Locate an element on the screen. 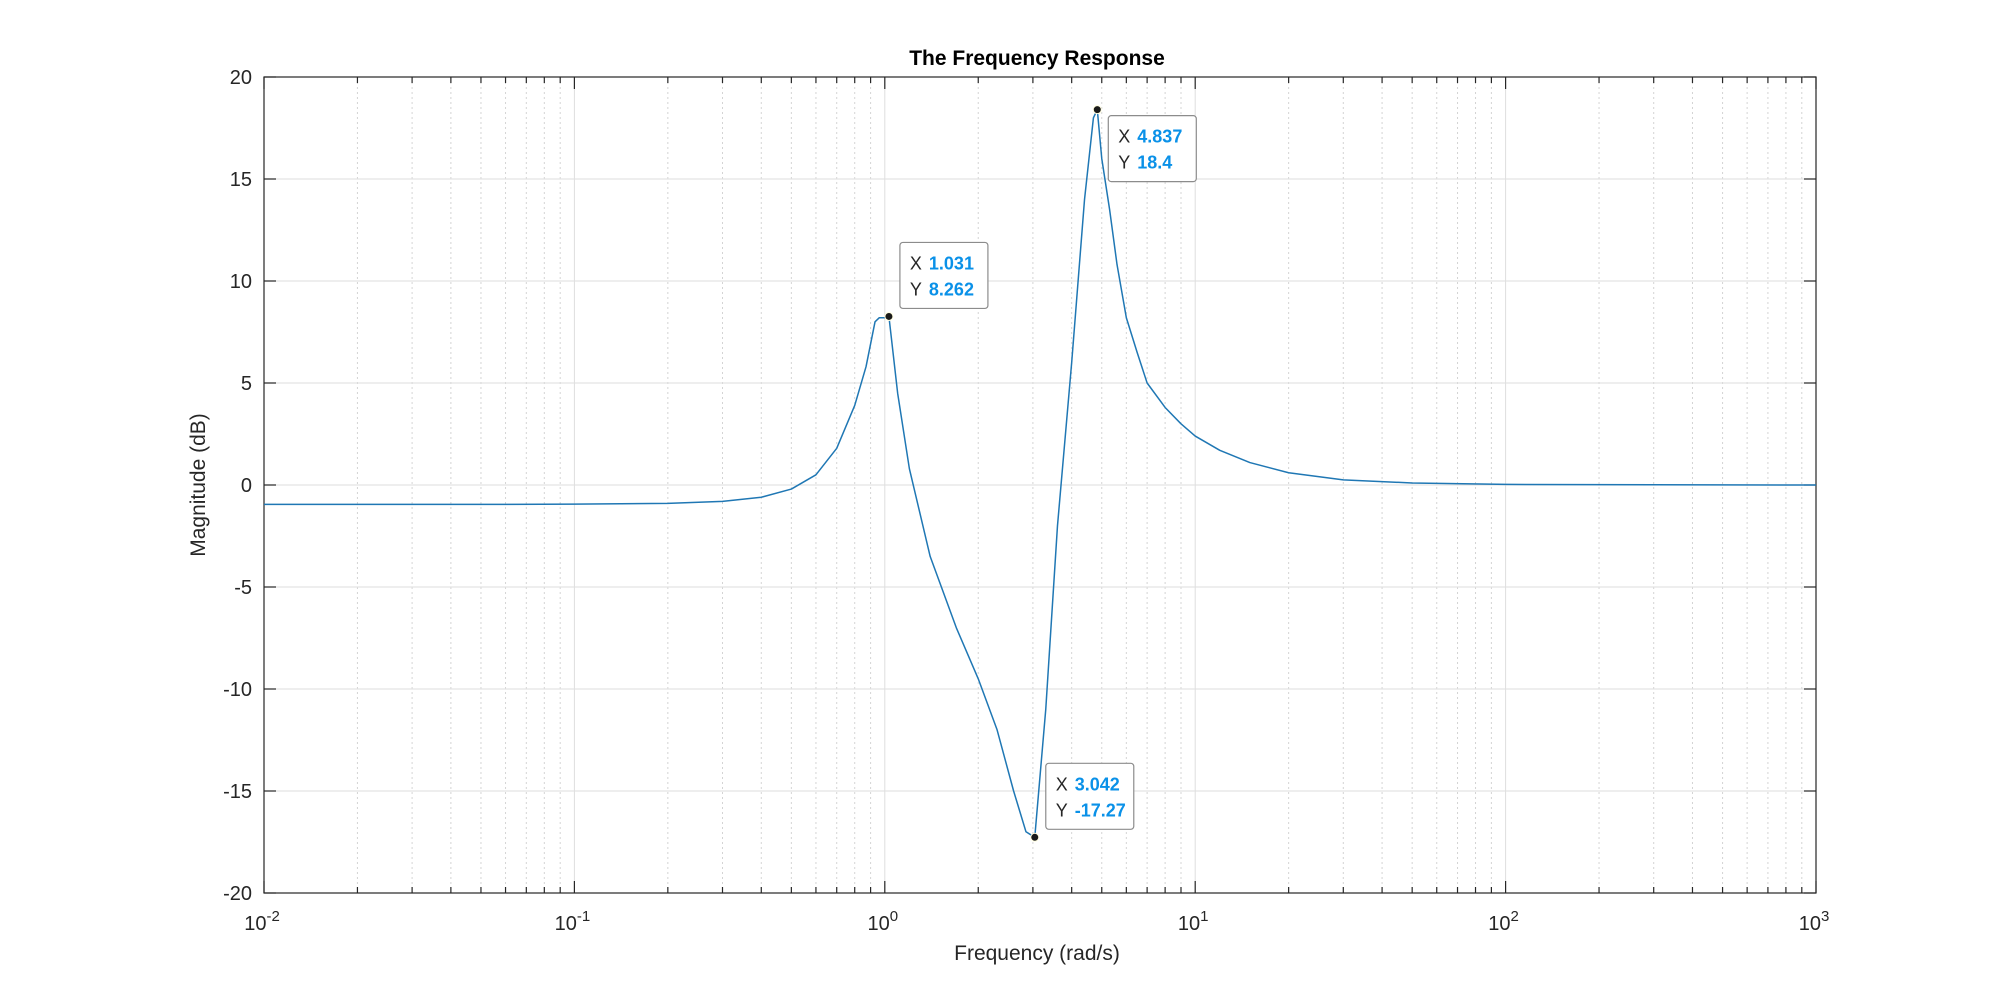 The width and height of the screenshot is (2000, 1000). x-tick-label: 10³ is located at coordinates (1814, 921).